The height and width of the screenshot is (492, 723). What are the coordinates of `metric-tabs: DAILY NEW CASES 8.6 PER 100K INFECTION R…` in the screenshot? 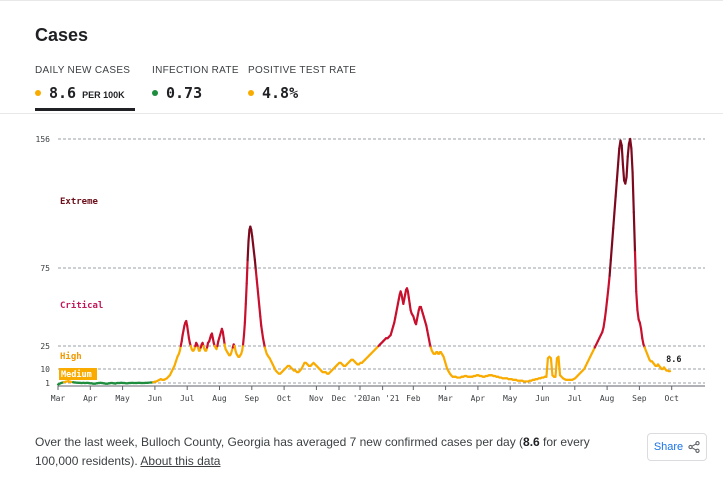 It's located at (245, 88).